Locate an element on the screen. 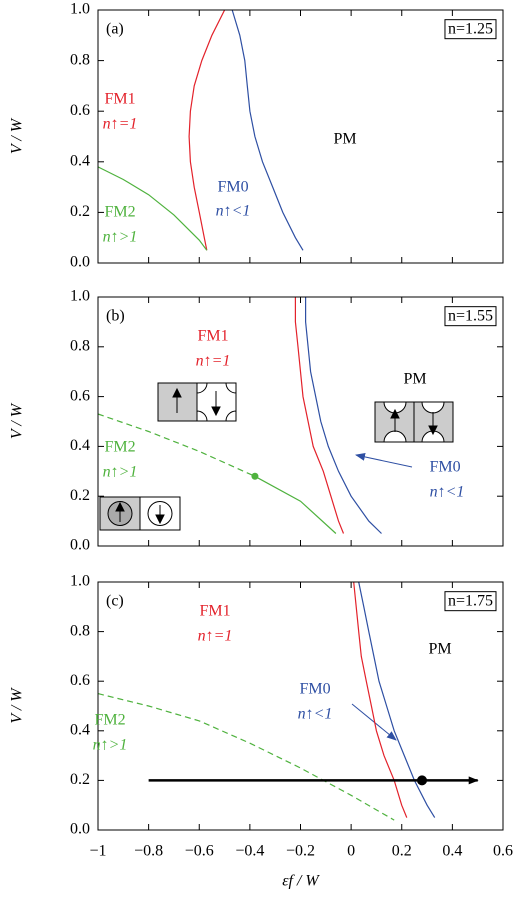 The image size is (513, 898). panel-label: (a) is located at coordinates (115, 29).